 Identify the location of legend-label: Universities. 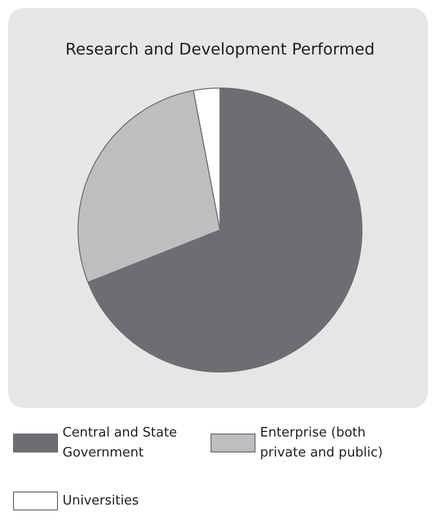
(100, 501).